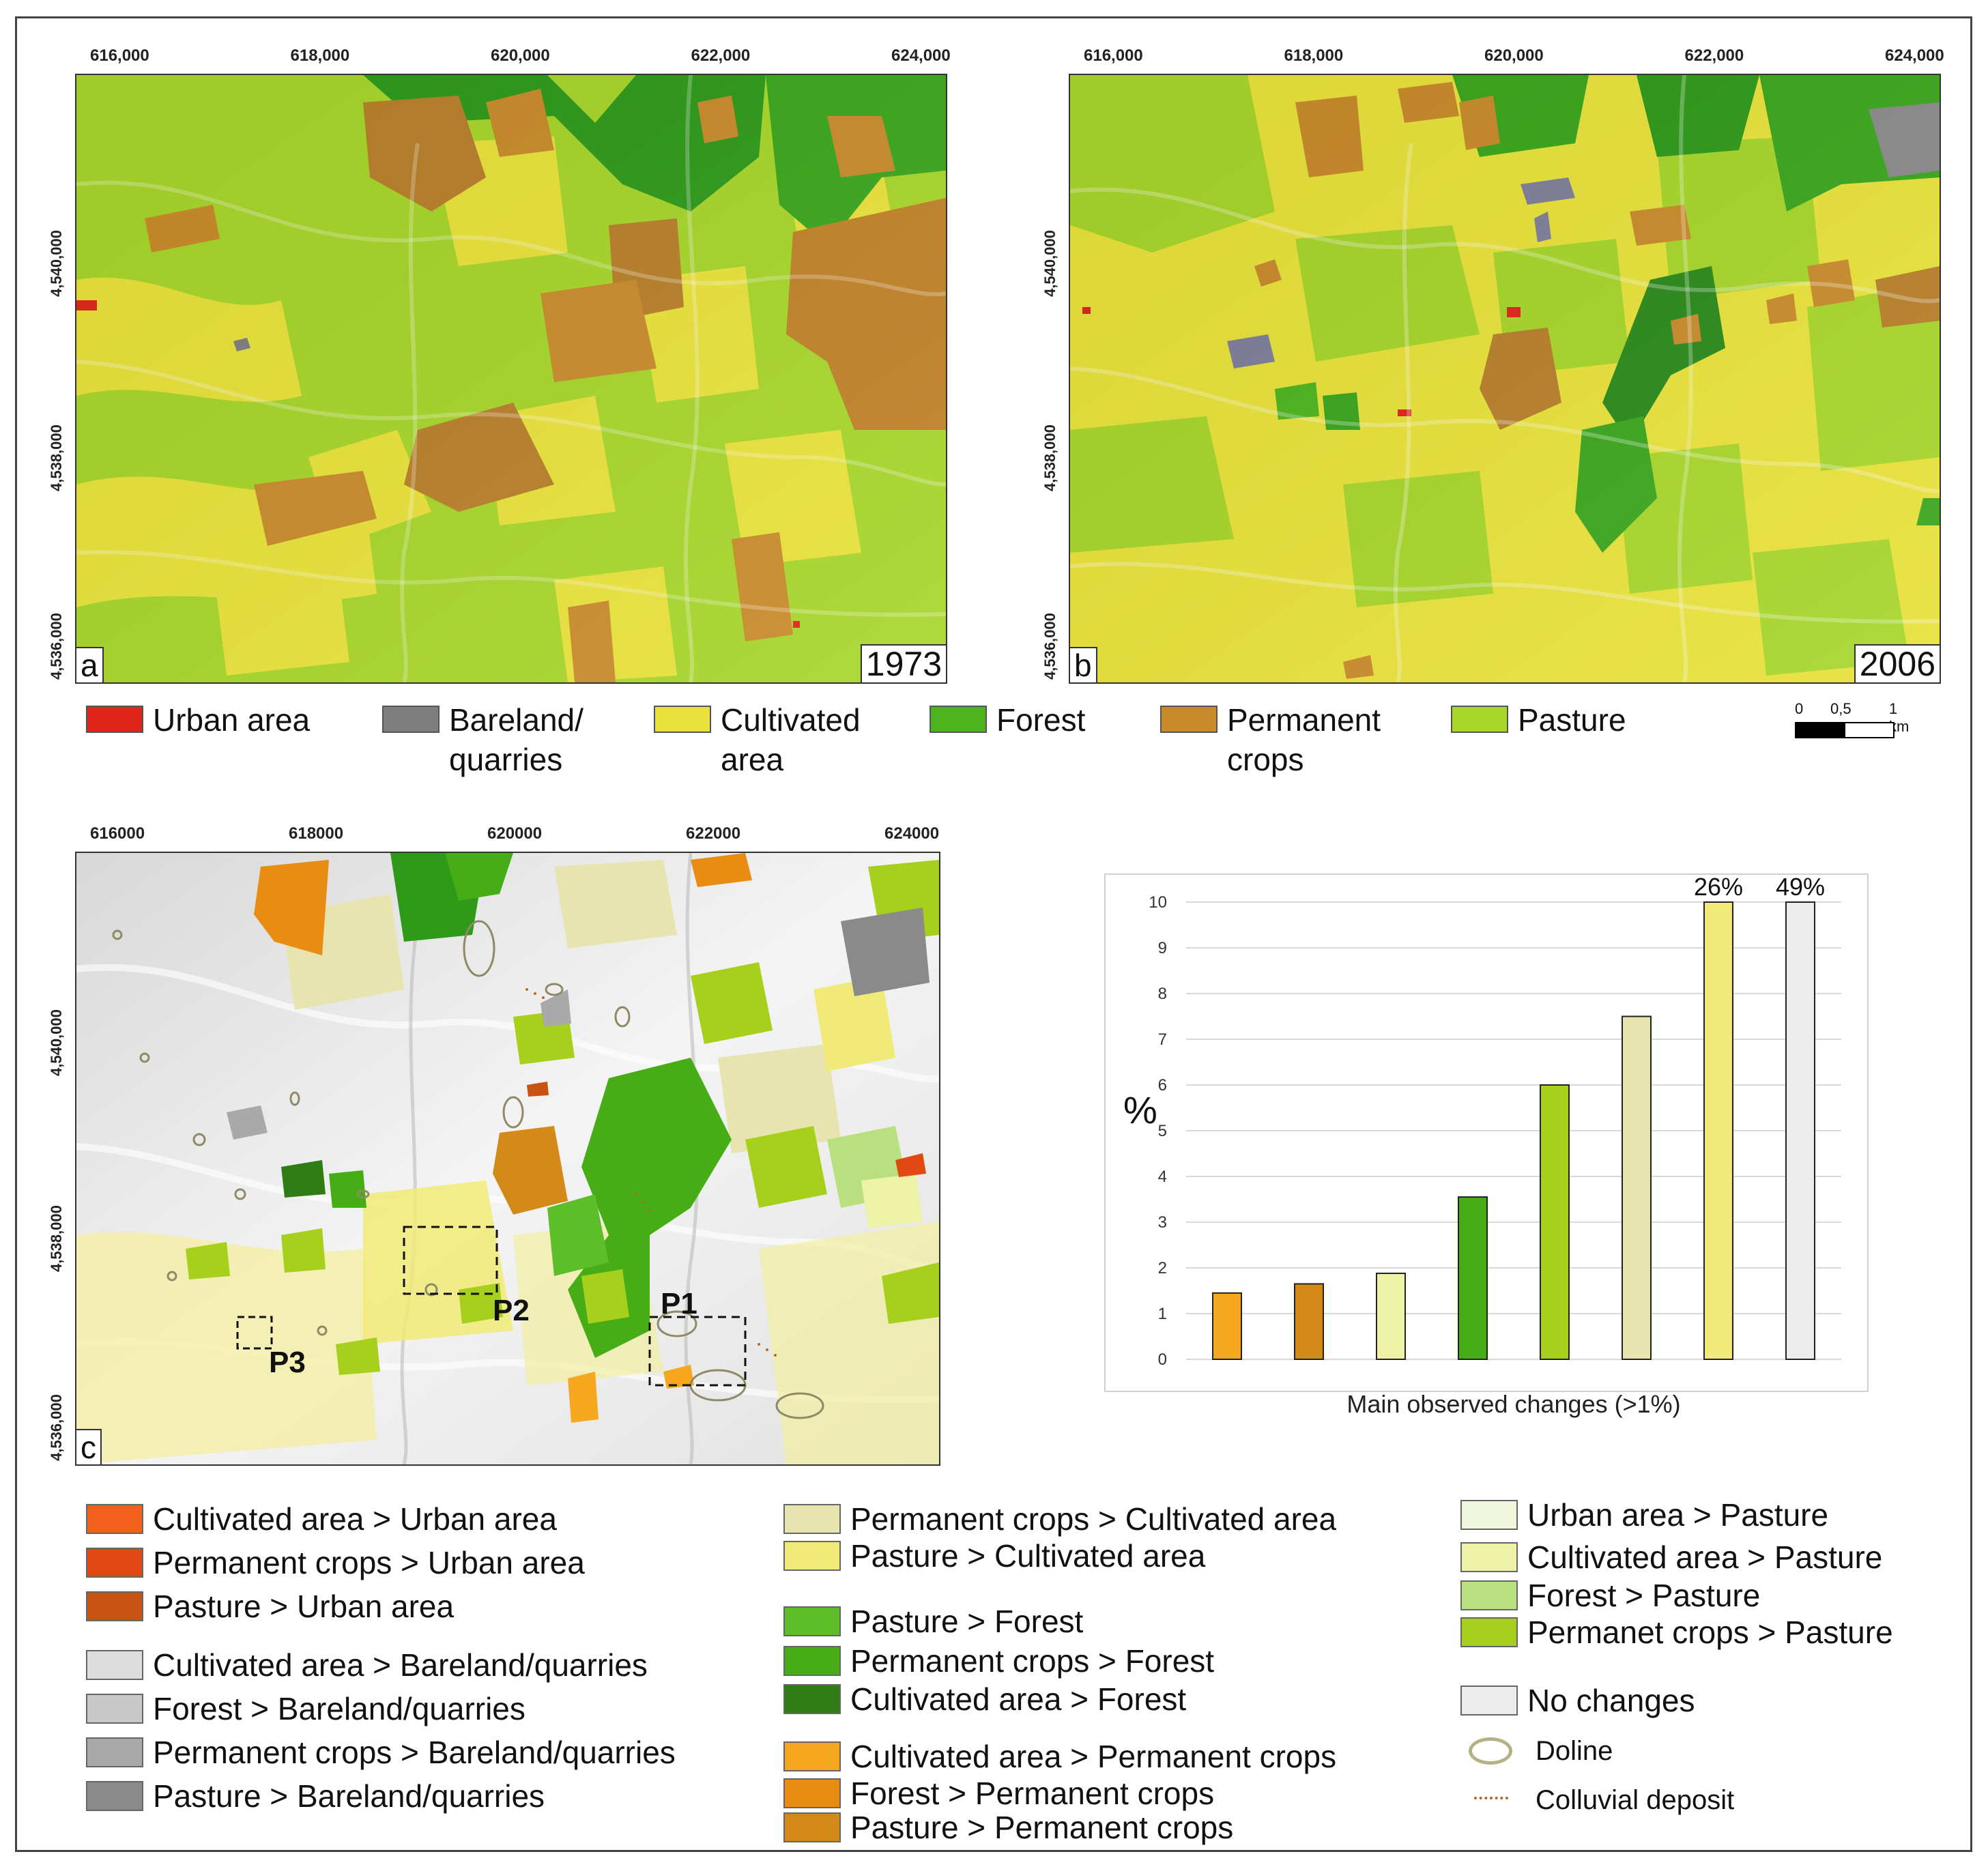 This screenshot has height=1867, width=1988. I want to click on map-b-land-use, so click(1505, 378).